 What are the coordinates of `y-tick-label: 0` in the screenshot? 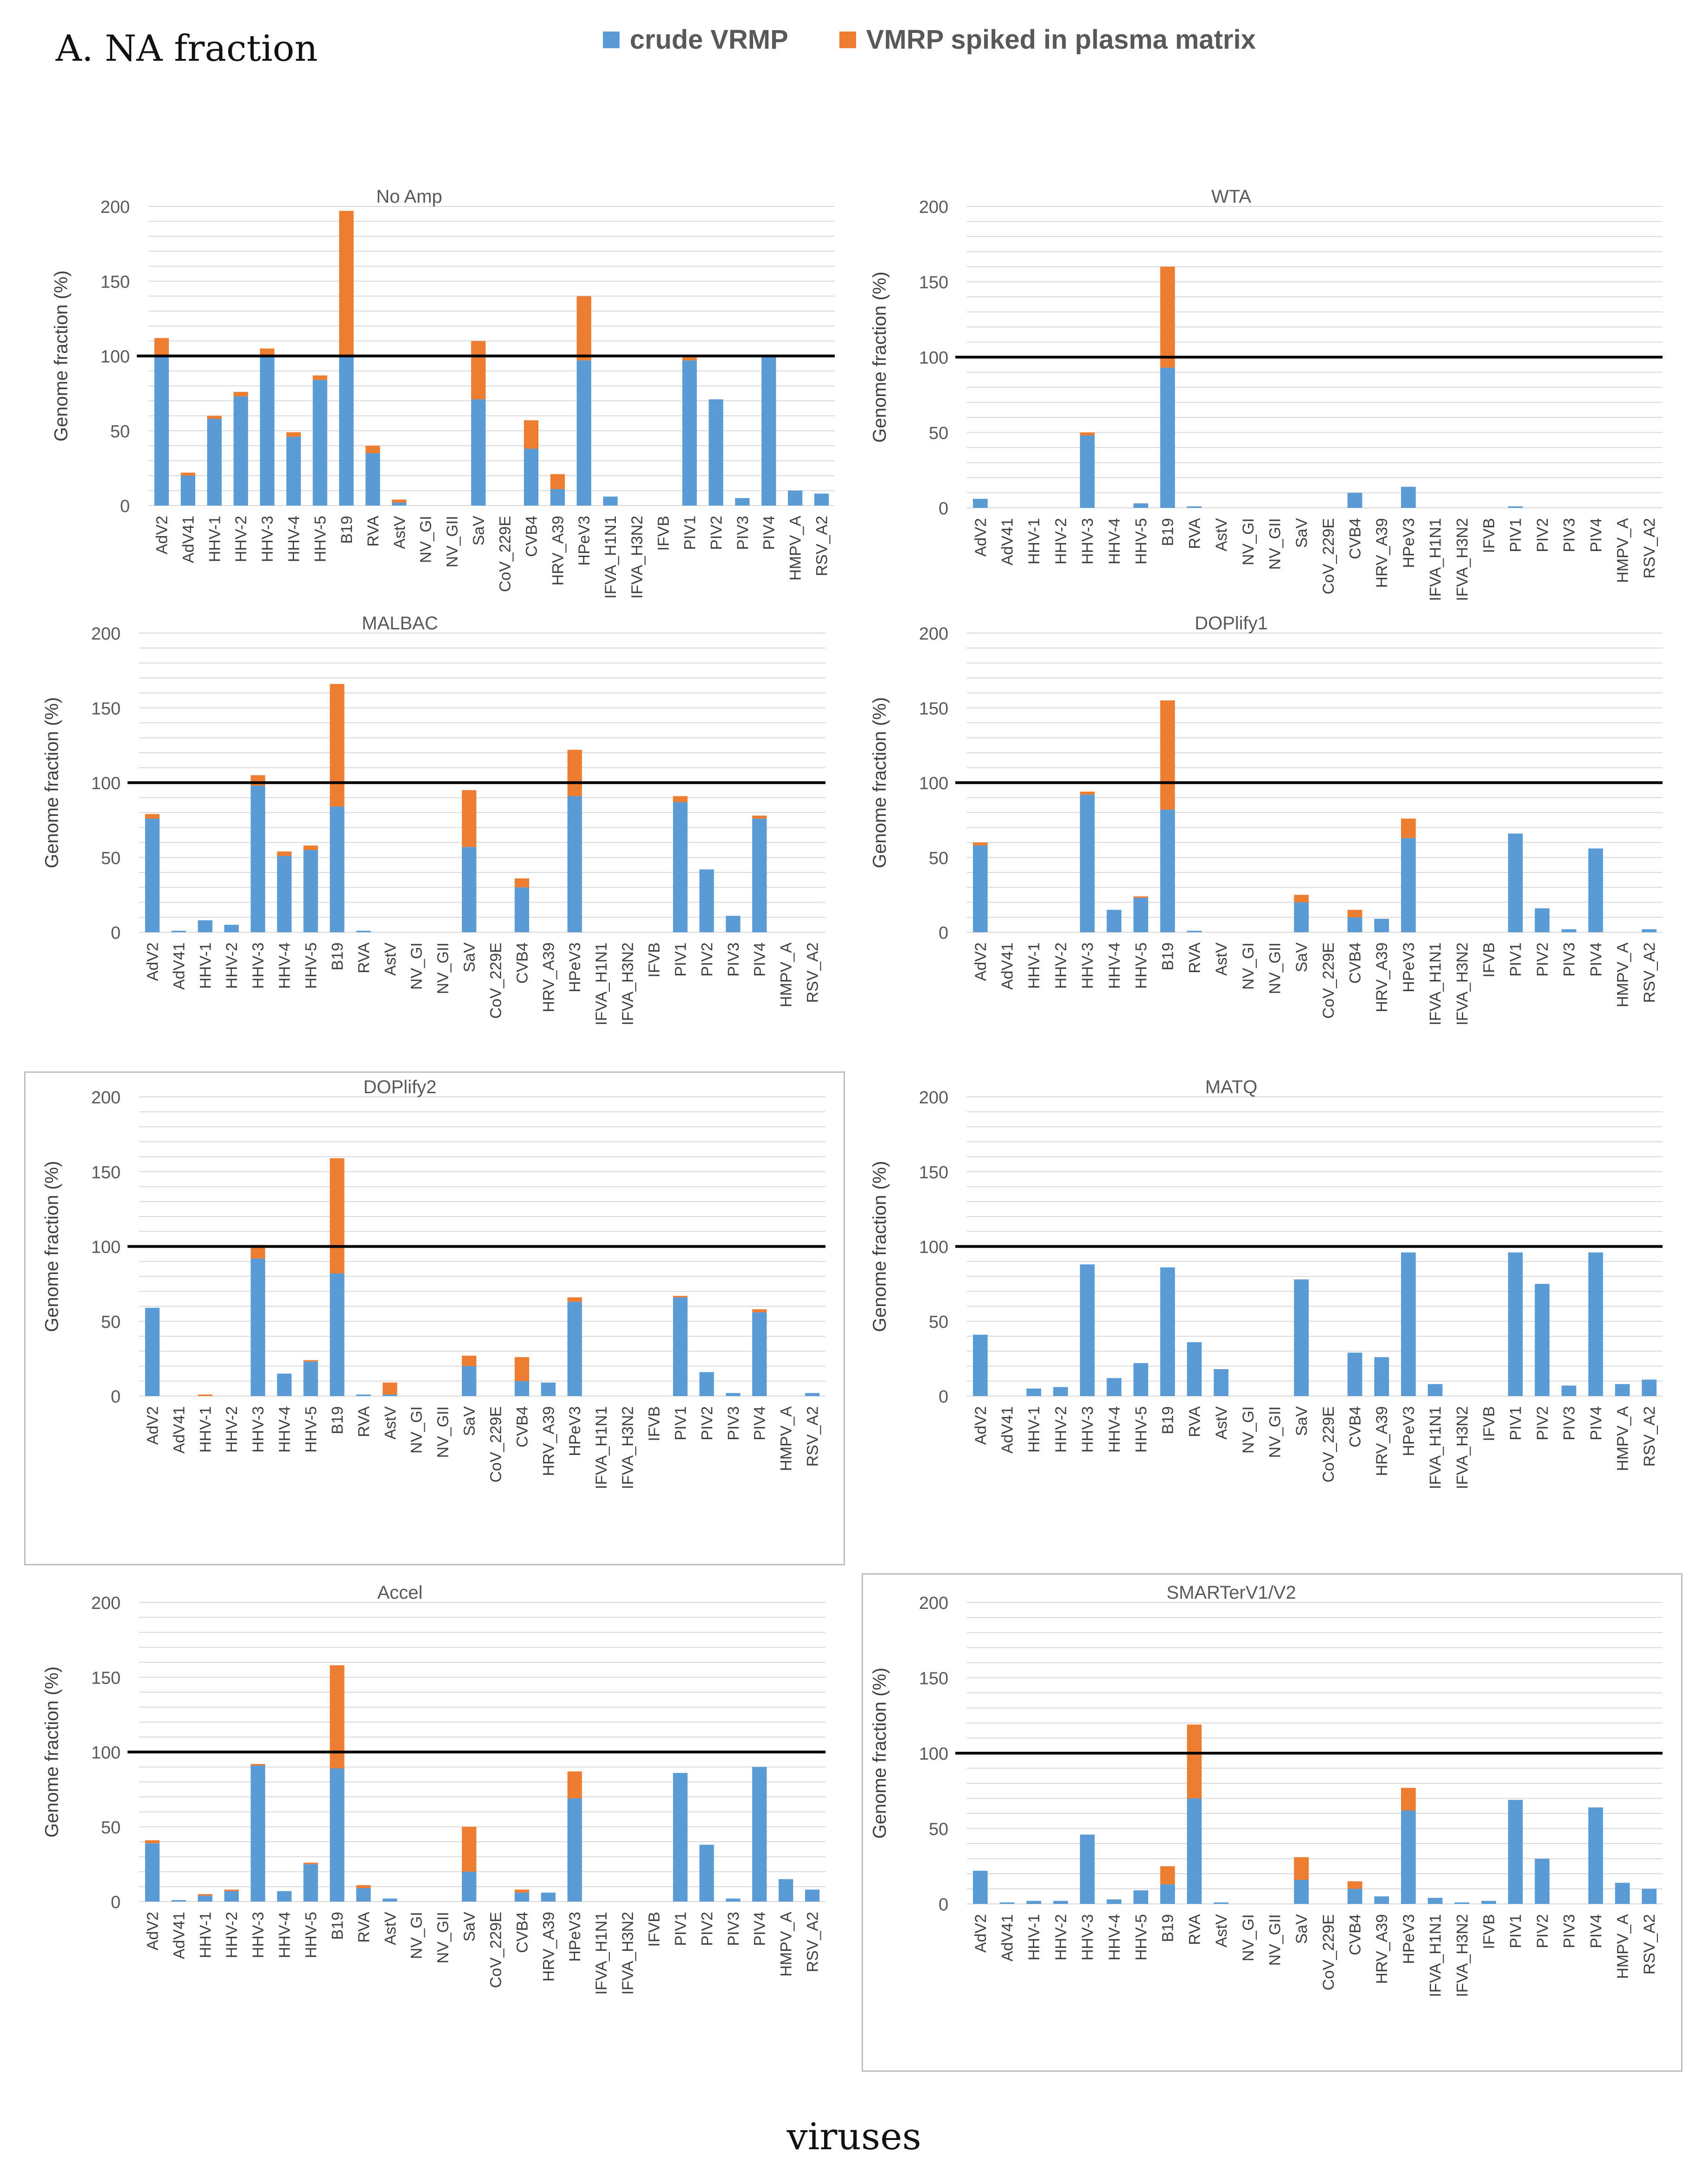 It's located at (943, 509).